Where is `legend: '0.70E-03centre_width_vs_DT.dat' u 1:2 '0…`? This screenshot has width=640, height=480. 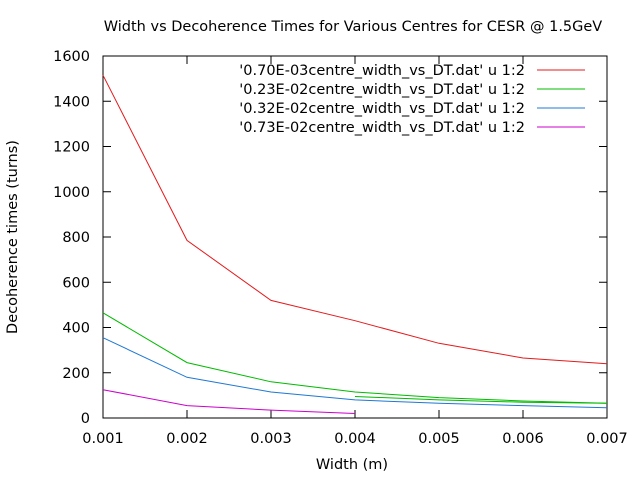 legend: '0.70E-03centre_width_vs_DT.dat' u 1:2 '0… is located at coordinates (412, 99).